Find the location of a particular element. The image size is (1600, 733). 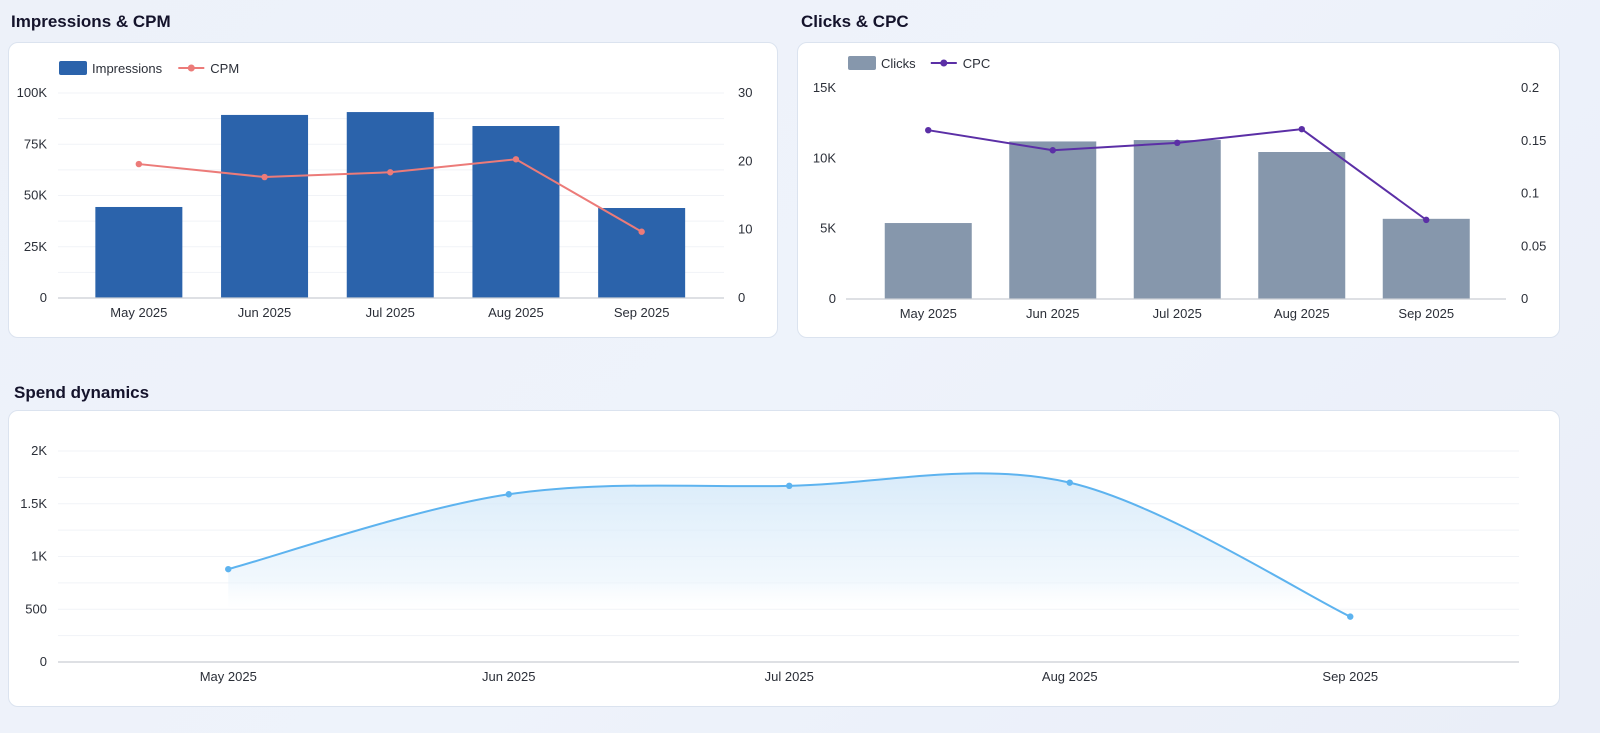

right-axis-tick-label: 10 is located at coordinates (745, 229).